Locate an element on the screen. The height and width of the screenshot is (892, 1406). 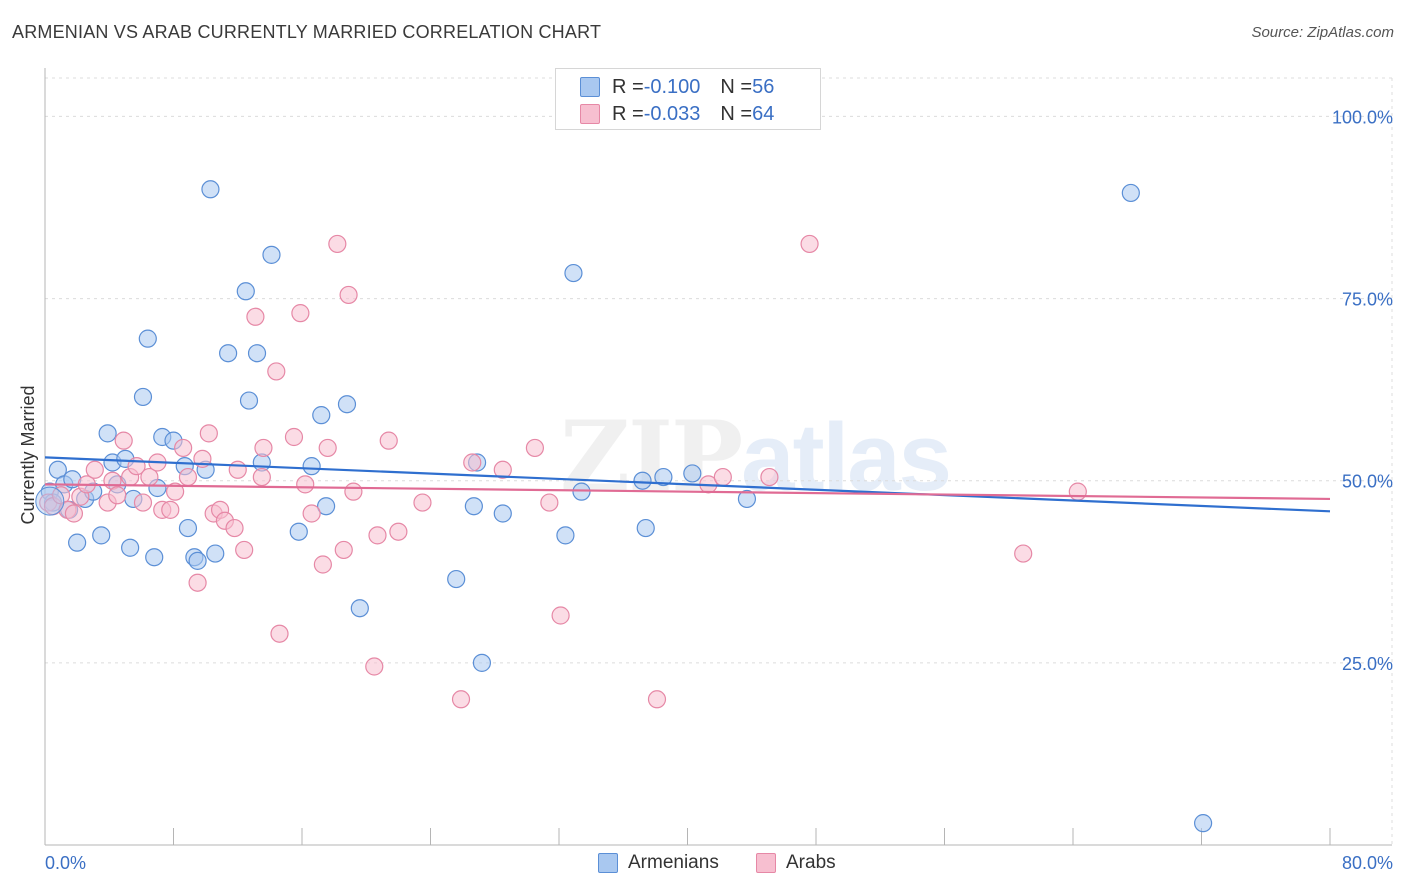
legend-n-value: 56 is located at coordinates (763, 86).